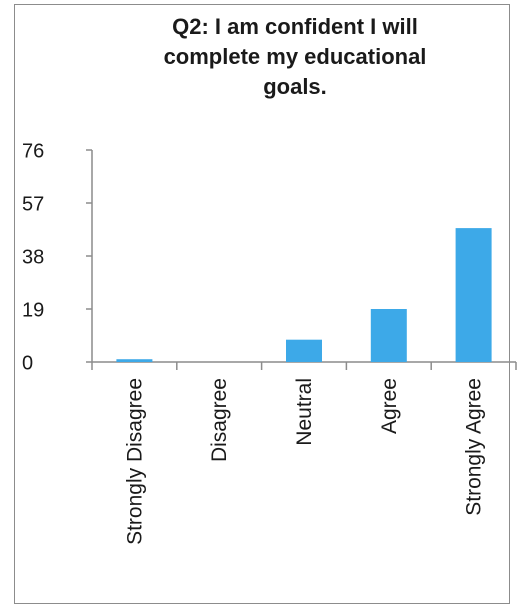 This screenshot has width=526, height=609. I want to click on category-label: Strongly Disagree, so click(134, 461).